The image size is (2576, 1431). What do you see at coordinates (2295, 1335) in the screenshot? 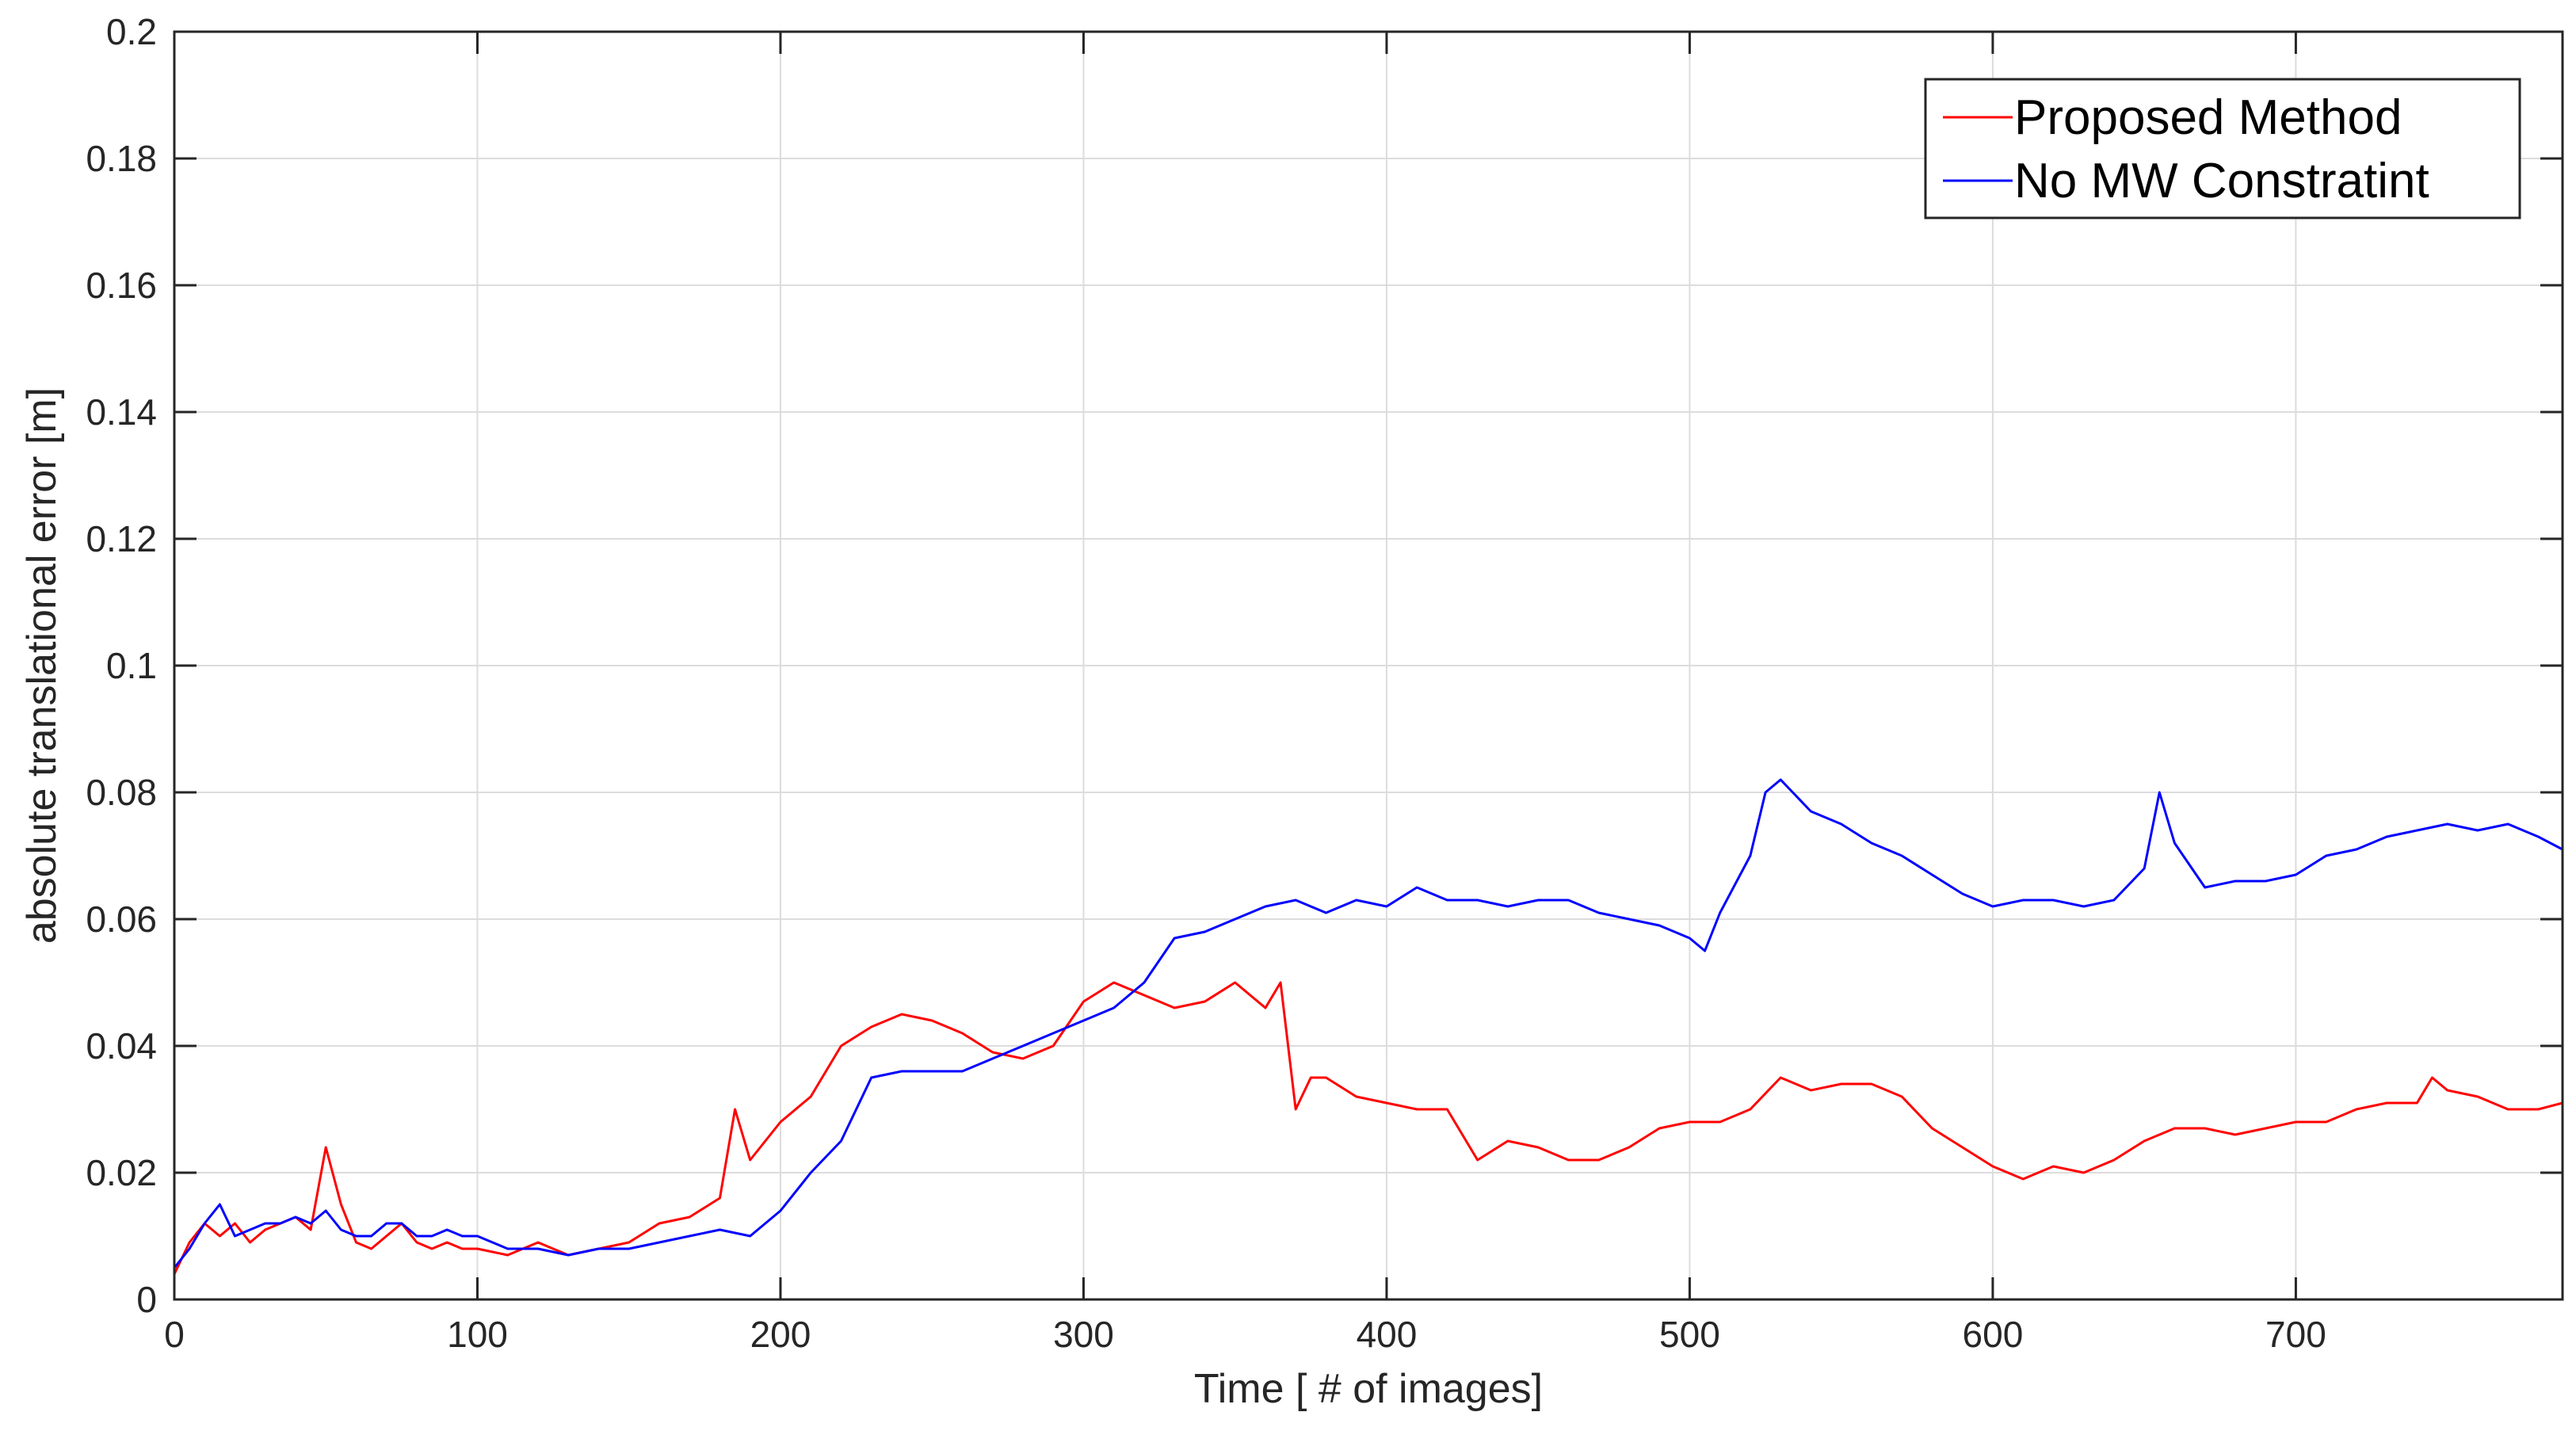
I see `x-tick-label: 700` at bounding box center [2295, 1335].